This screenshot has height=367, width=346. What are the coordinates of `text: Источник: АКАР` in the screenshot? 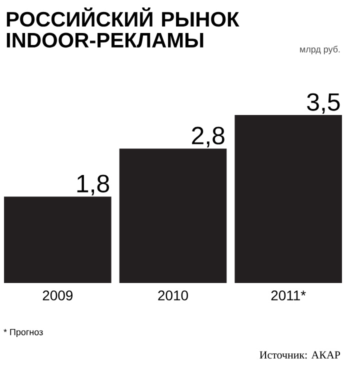 It's located at (300, 355).